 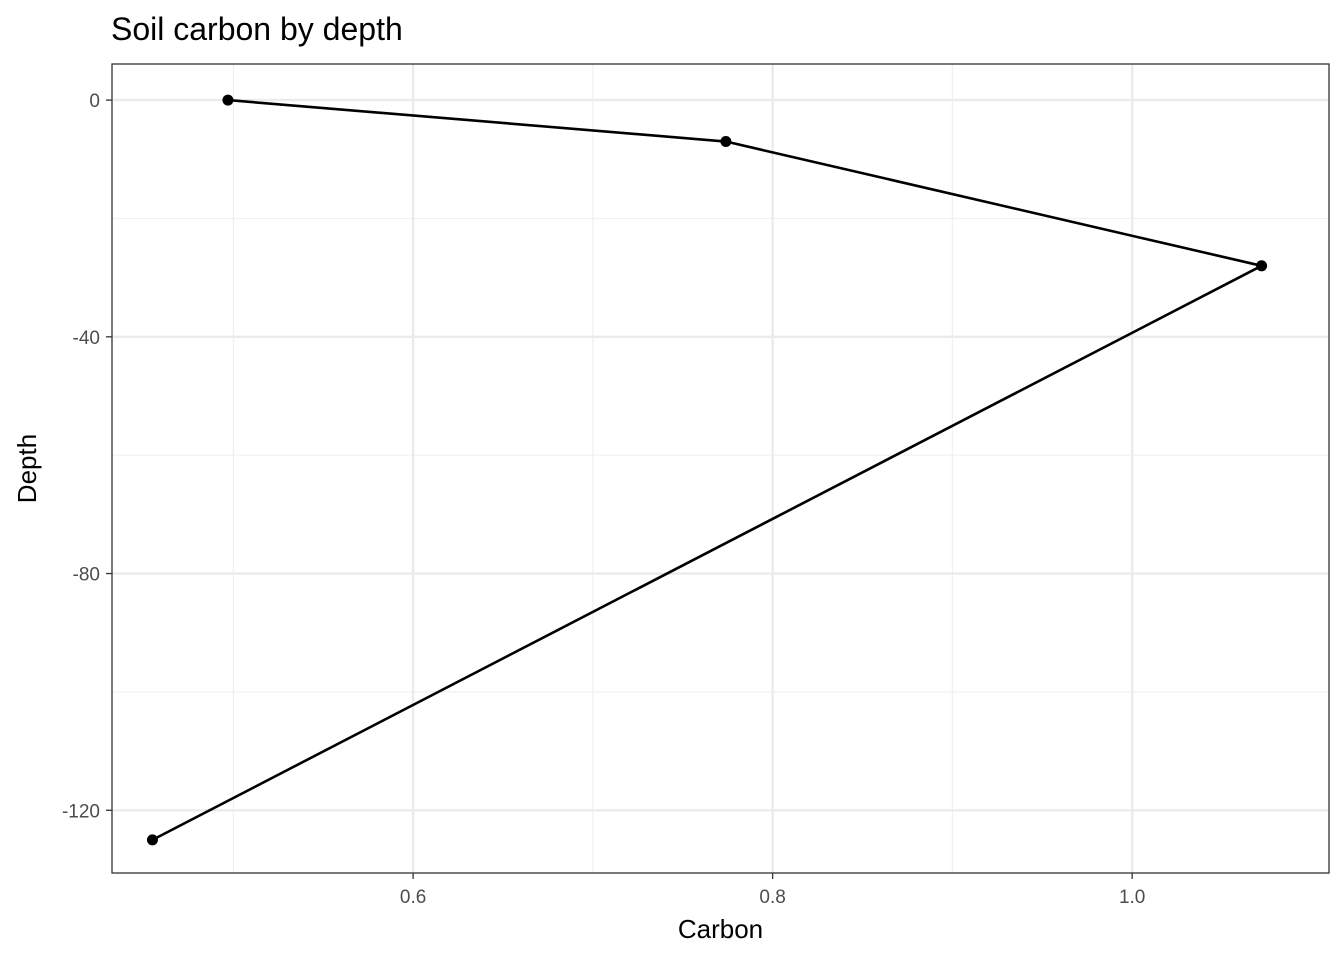 I want to click on y-tick-label: 0, so click(x=94, y=101).